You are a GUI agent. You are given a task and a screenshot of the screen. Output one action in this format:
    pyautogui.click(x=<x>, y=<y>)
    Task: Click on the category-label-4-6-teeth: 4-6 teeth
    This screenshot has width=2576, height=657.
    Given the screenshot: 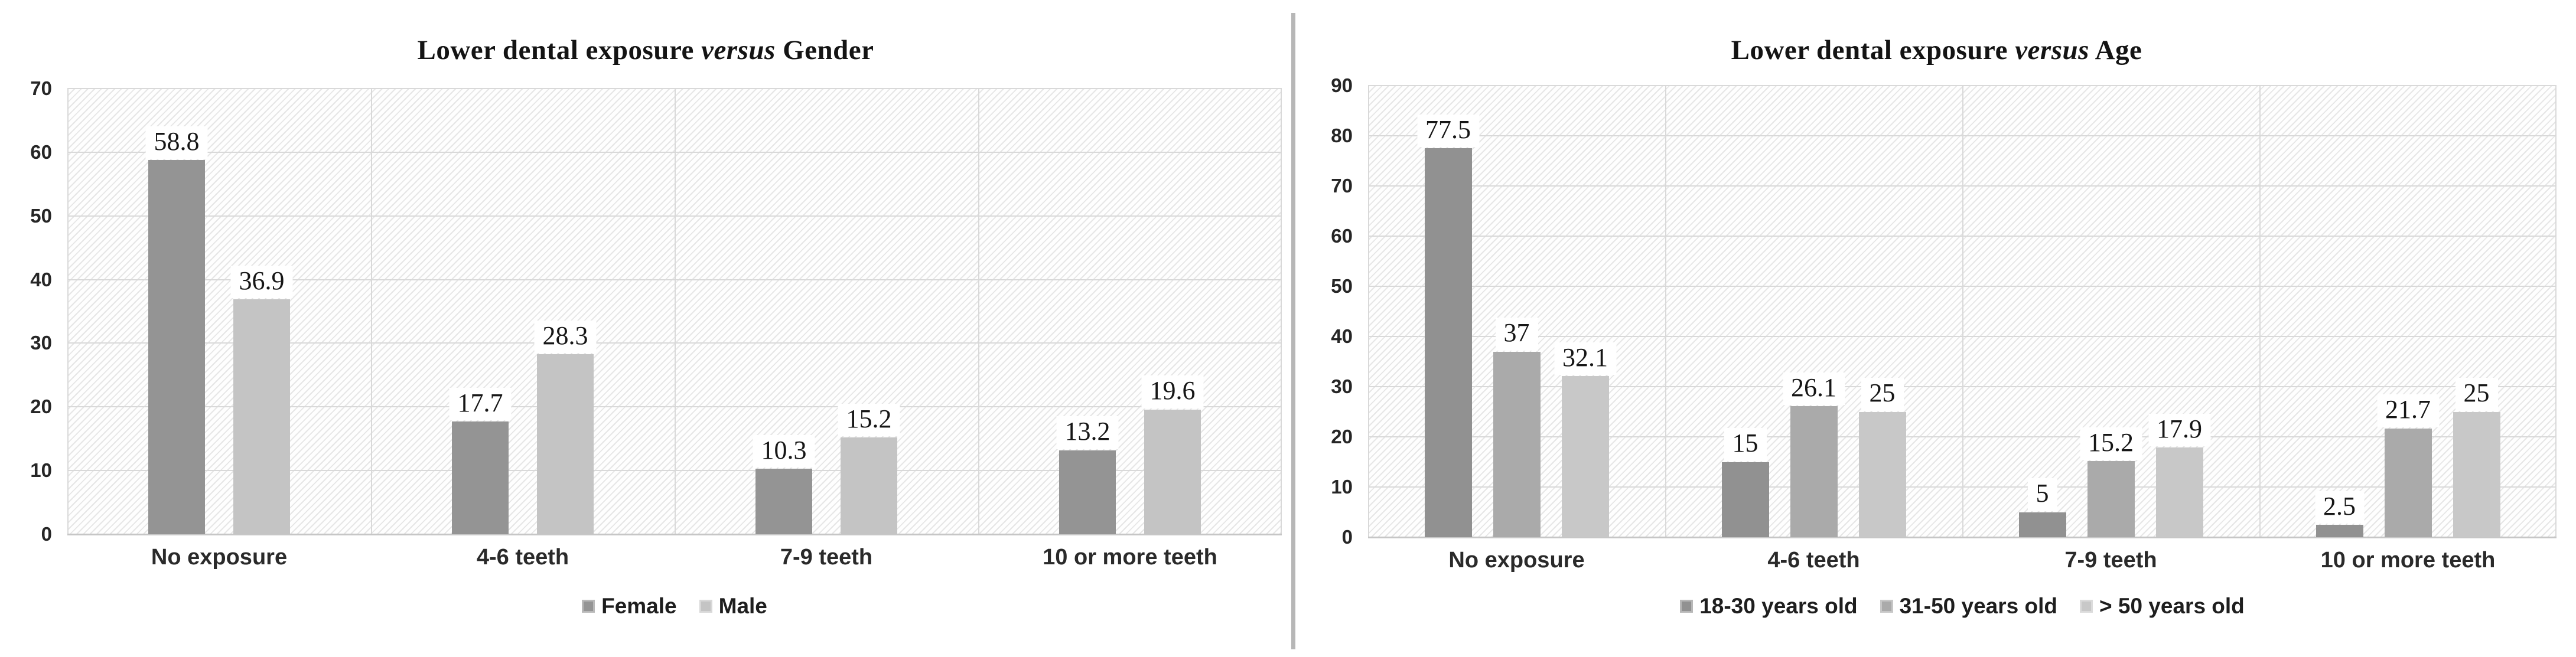 What is the action you would take?
    pyautogui.click(x=522, y=557)
    